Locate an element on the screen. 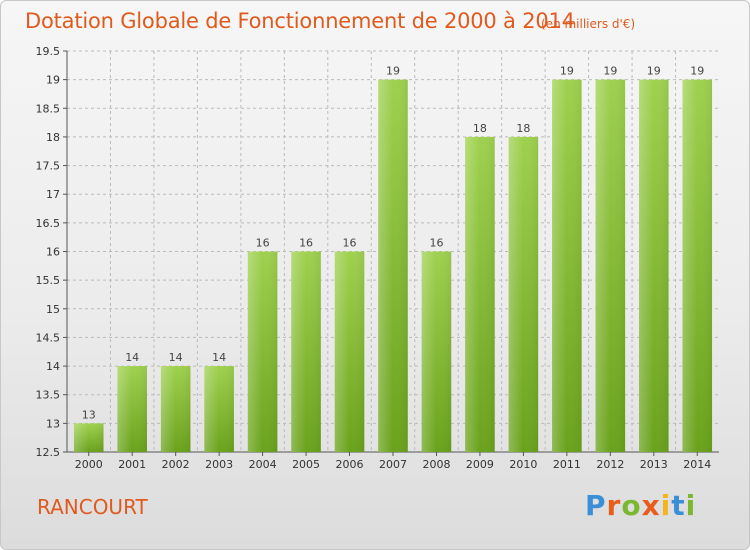 This screenshot has width=750, height=550. x-tick-label: 2013 is located at coordinates (654, 464).